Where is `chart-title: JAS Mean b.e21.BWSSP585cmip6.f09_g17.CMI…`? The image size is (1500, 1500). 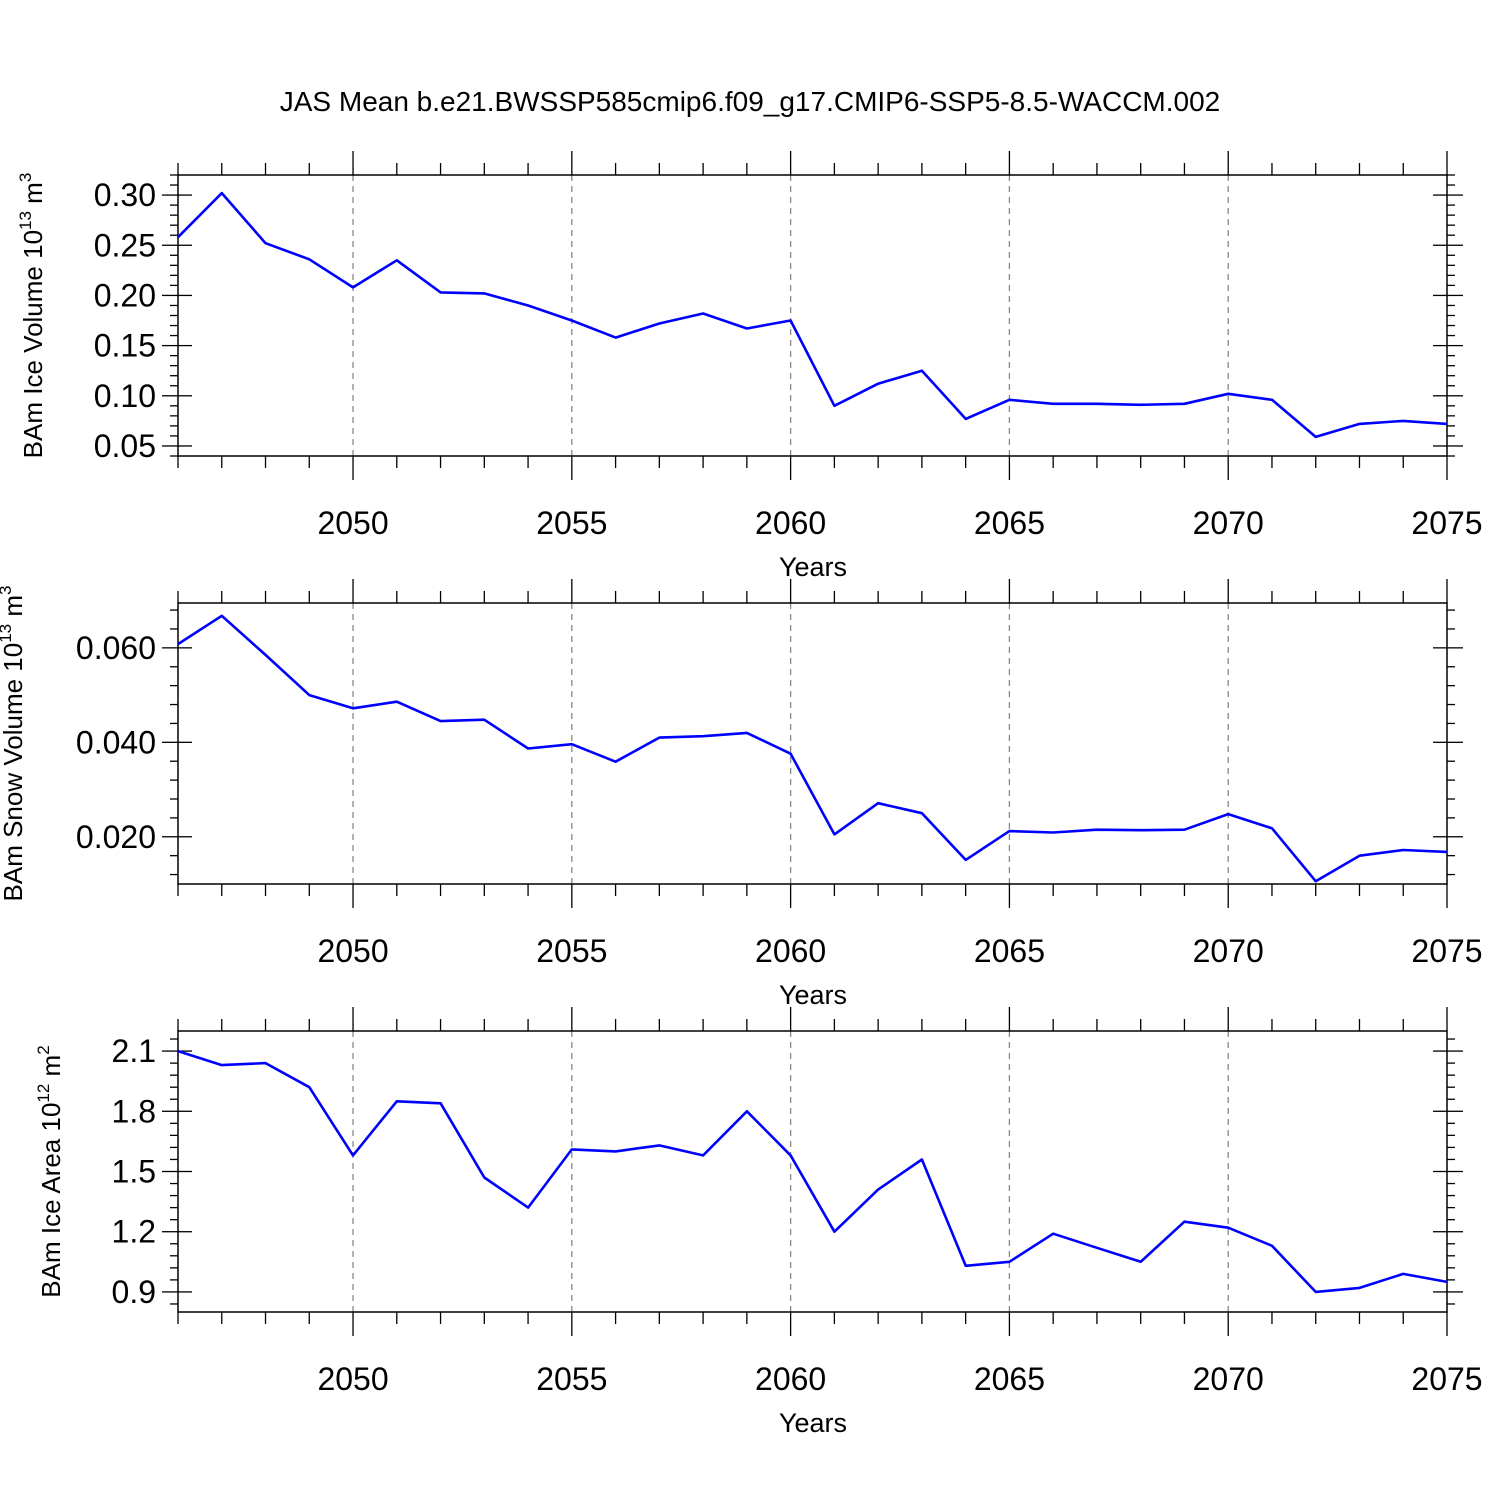
chart-title: JAS Mean b.e21.BWSSP585cmip6.f09_g17.CMI… is located at coordinates (750, 101).